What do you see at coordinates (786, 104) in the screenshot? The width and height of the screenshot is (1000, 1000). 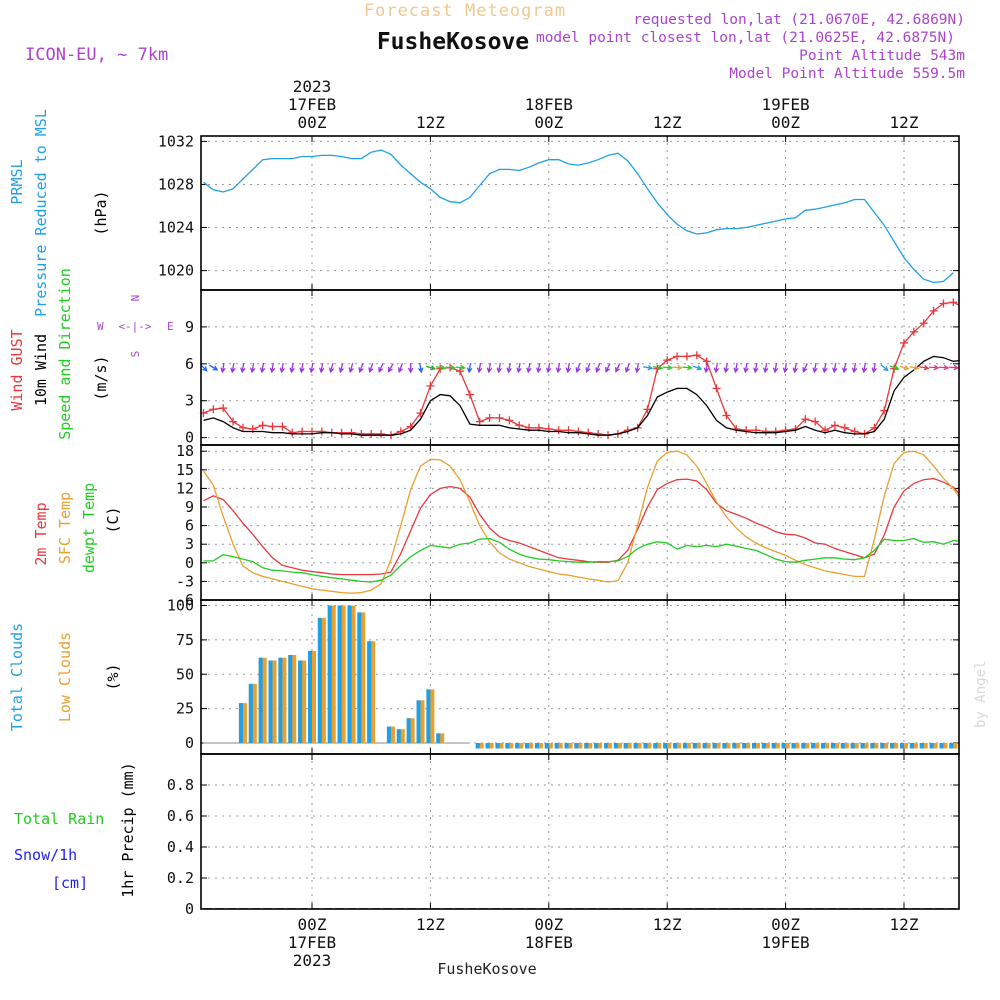 I see `top-tick-date: 19FEB` at bounding box center [786, 104].